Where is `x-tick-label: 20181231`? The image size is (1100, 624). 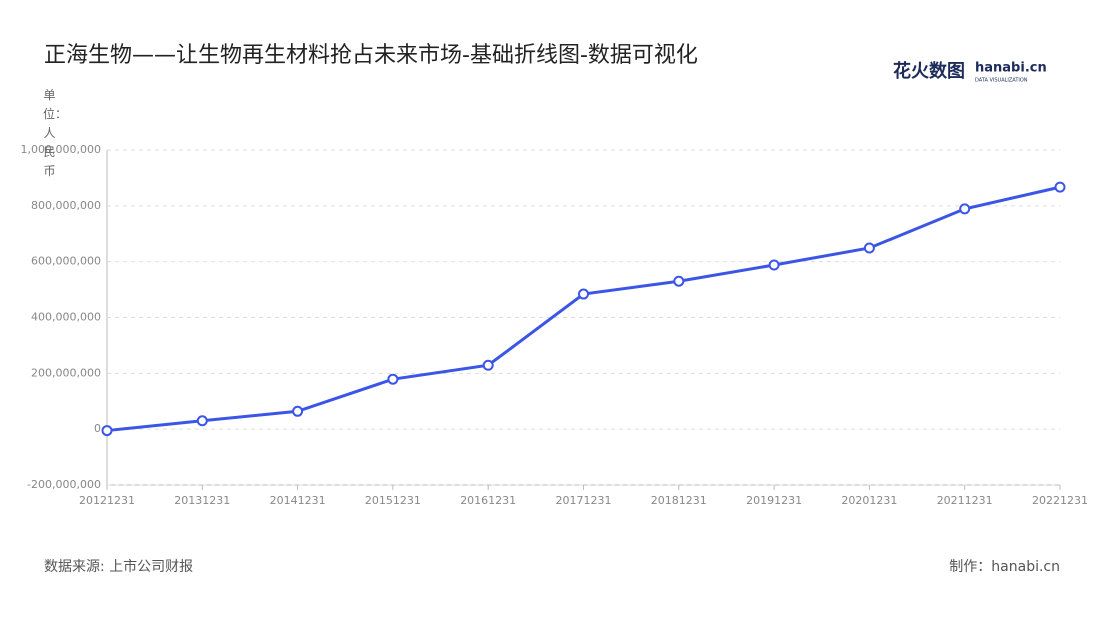
x-tick-label: 20181231 is located at coordinates (679, 500).